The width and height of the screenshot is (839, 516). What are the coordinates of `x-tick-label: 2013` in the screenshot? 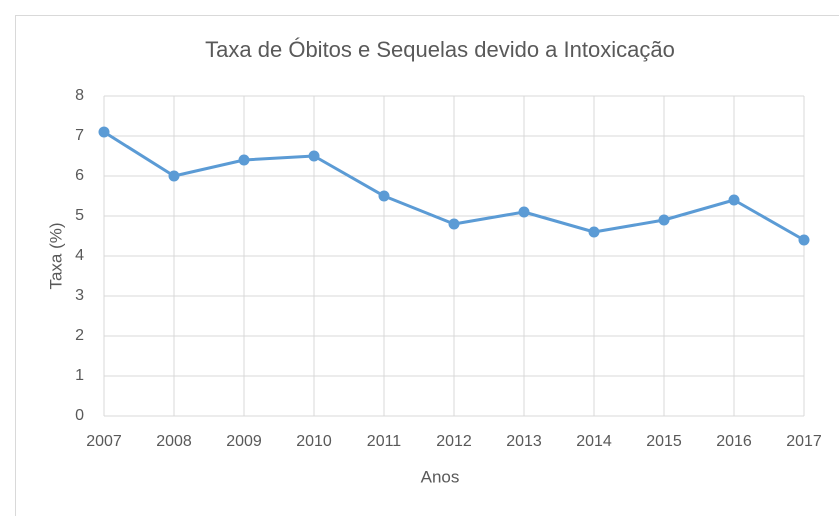 It's located at (524, 441).